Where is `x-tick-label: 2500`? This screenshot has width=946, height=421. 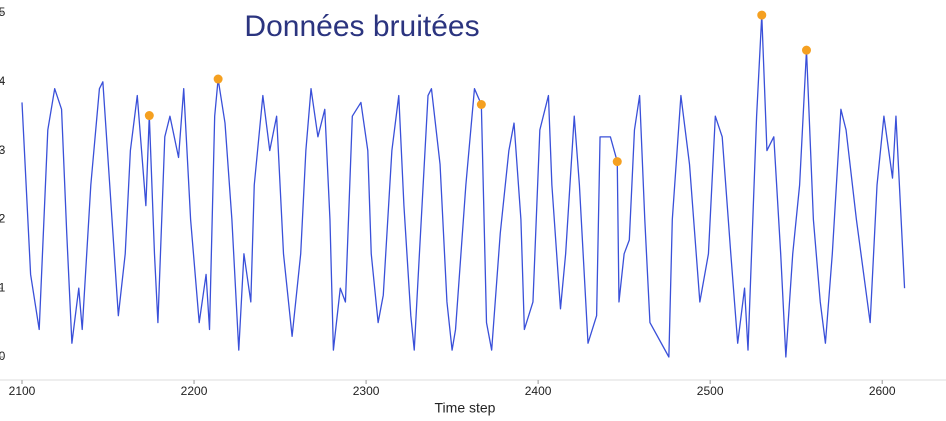 x-tick-label: 2500 is located at coordinates (710, 391).